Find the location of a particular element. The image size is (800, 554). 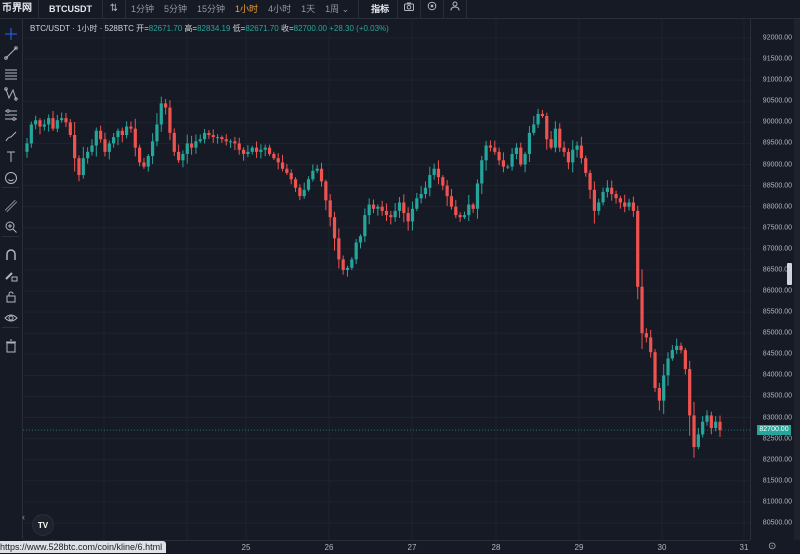

interval-4: 4小时 is located at coordinates (280, 9).